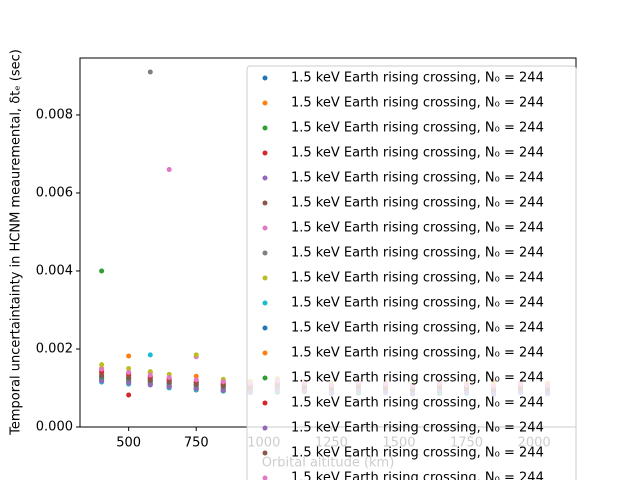 This screenshot has width=640, height=480. What do you see at coordinates (196, 443) in the screenshot?
I see `x-tick-label: 750` at bounding box center [196, 443].